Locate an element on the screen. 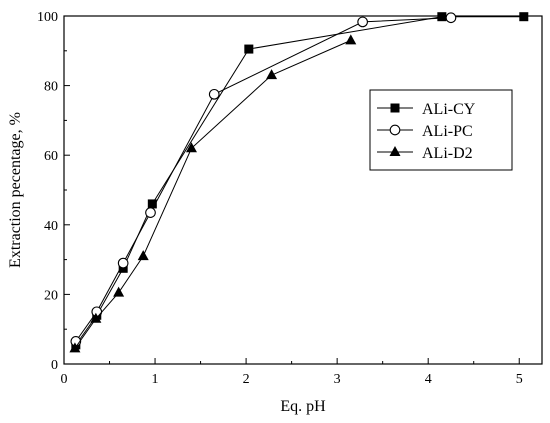 This screenshot has width=550, height=423. y-tick-label: 20 is located at coordinates (51, 295).